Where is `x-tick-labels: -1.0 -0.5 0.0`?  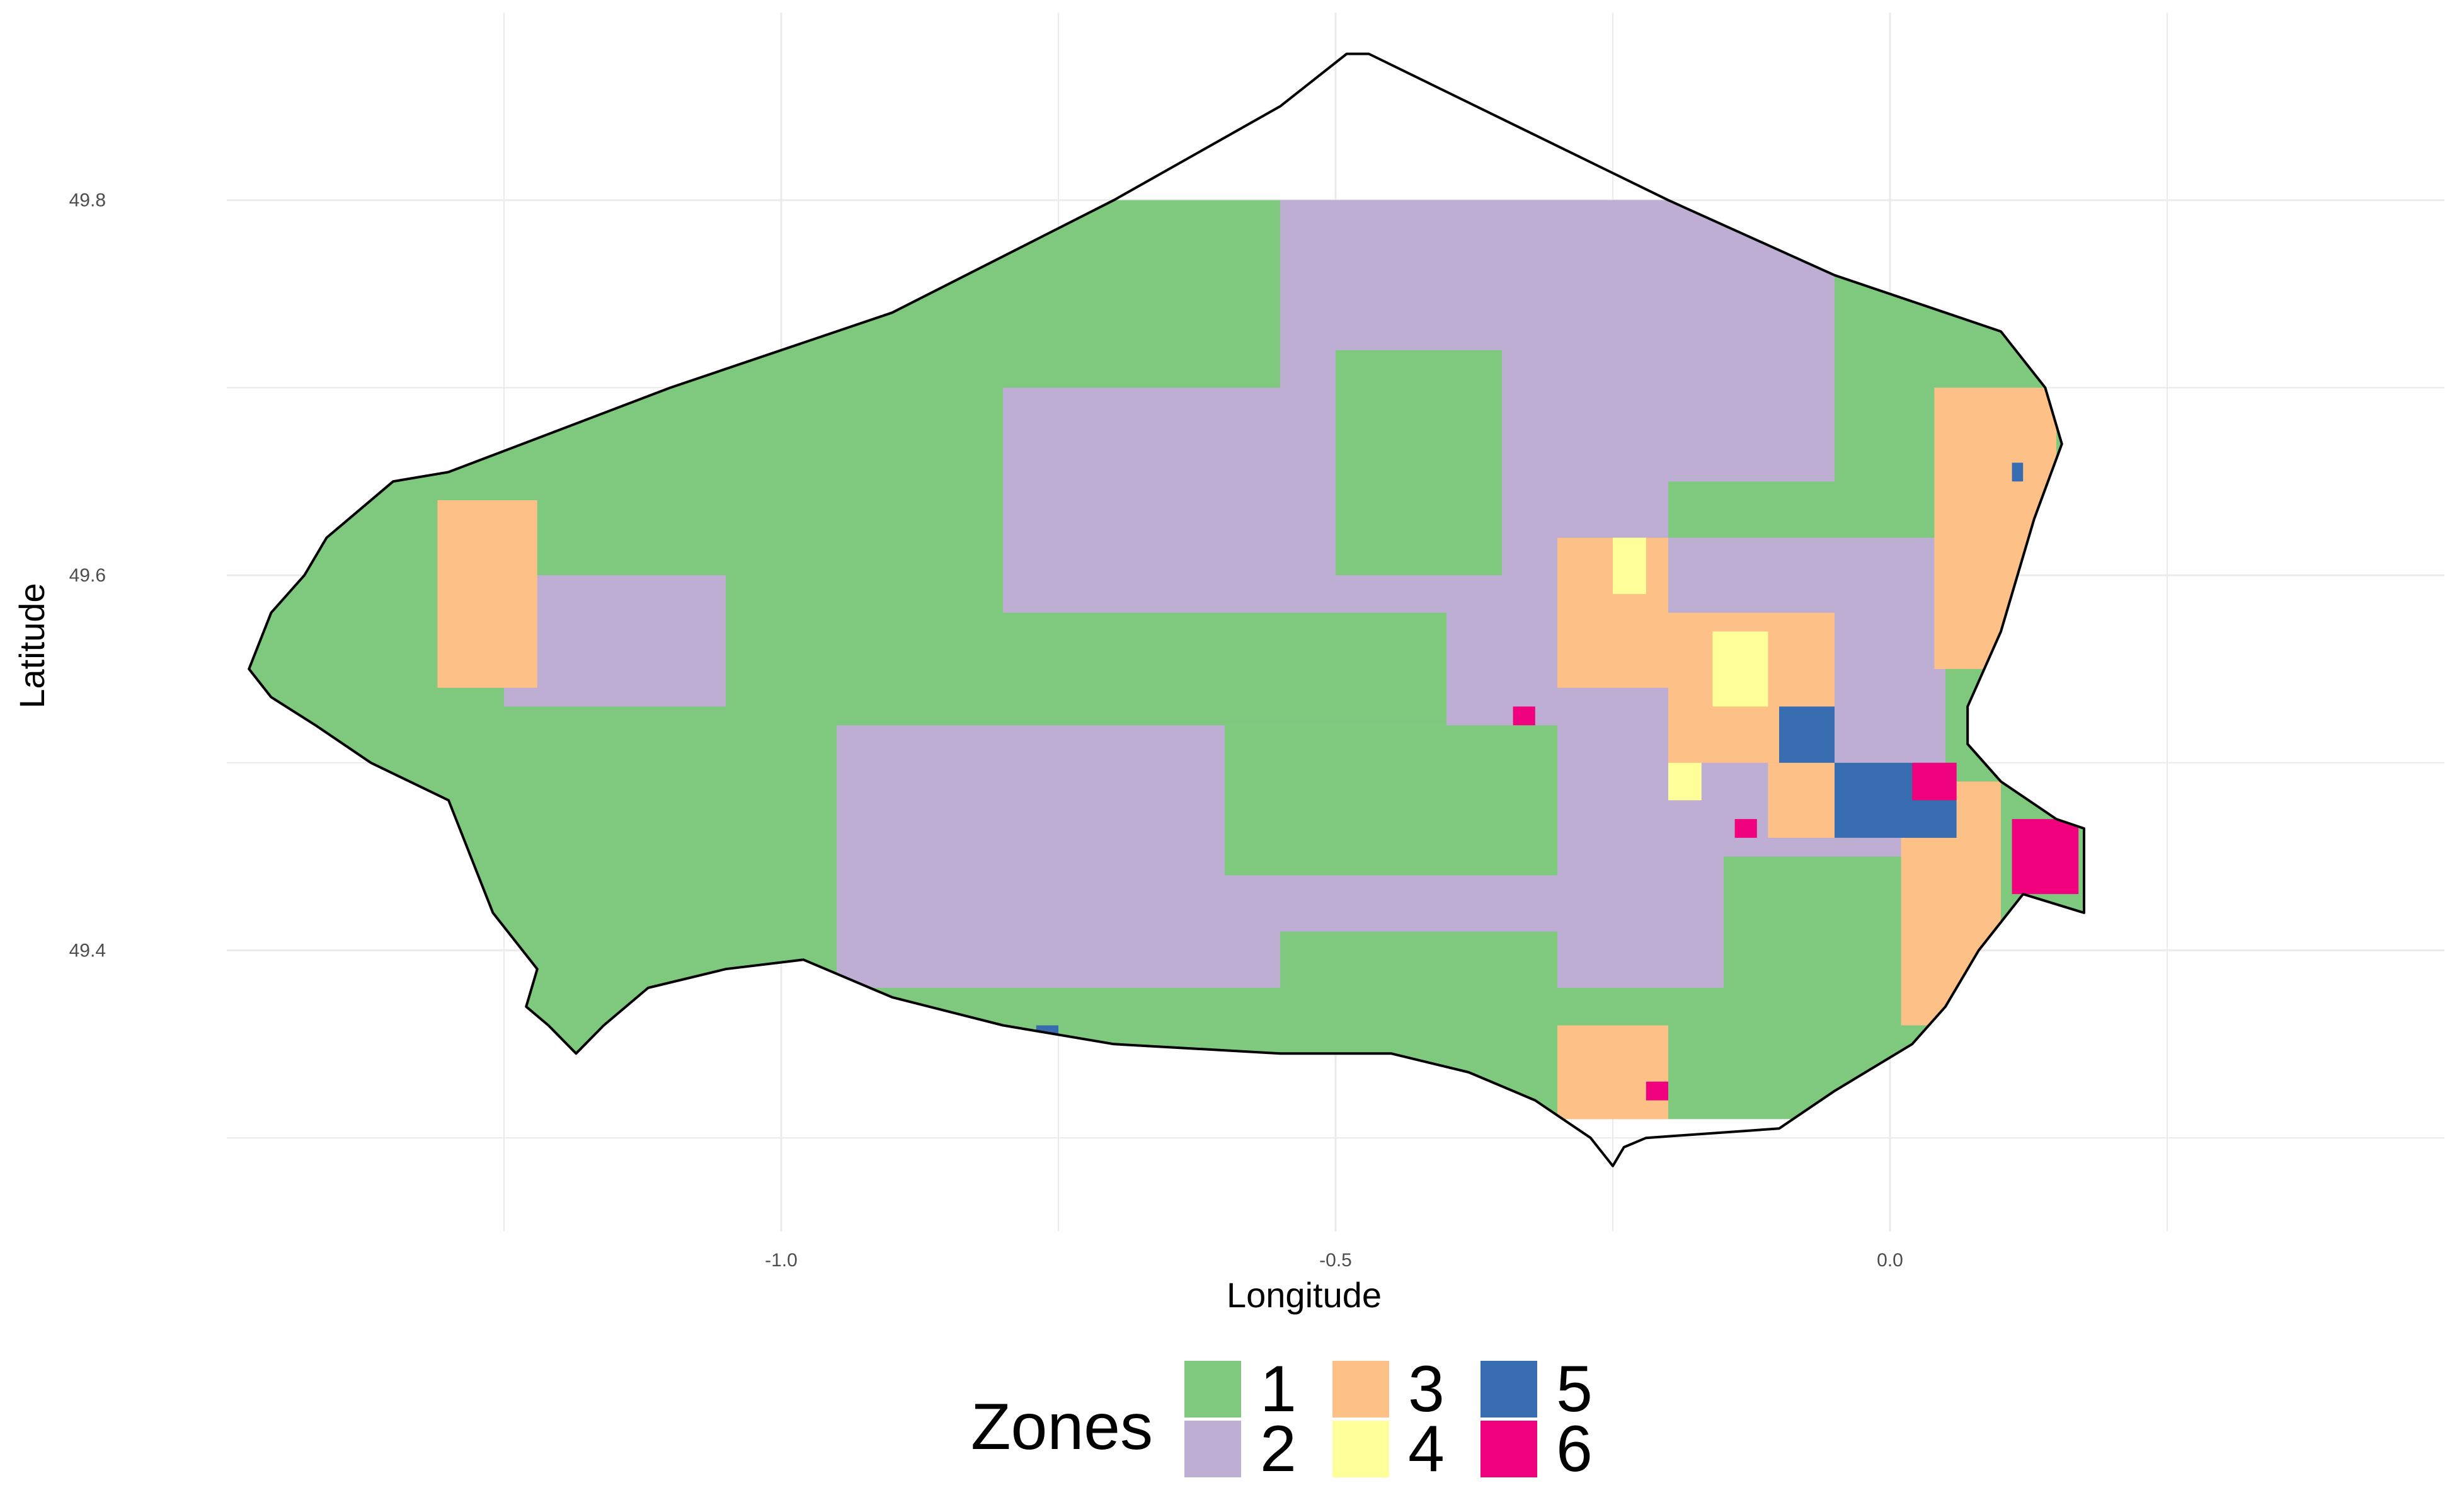
x-tick-labels: -1.0 -0.5 0.0 is located at coordinates (1334, 1260).